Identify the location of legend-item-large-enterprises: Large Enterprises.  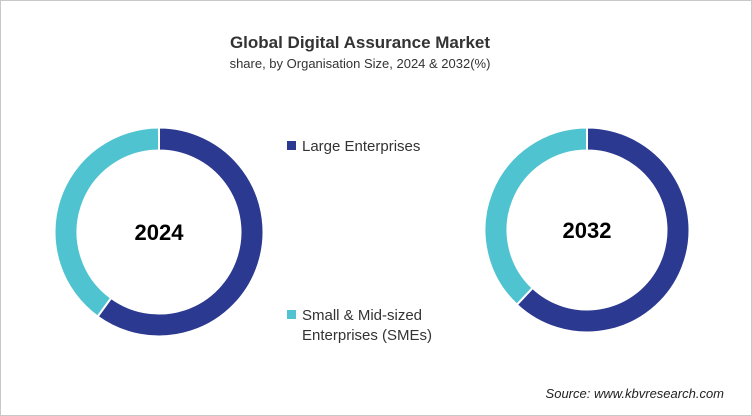
(353, 147).